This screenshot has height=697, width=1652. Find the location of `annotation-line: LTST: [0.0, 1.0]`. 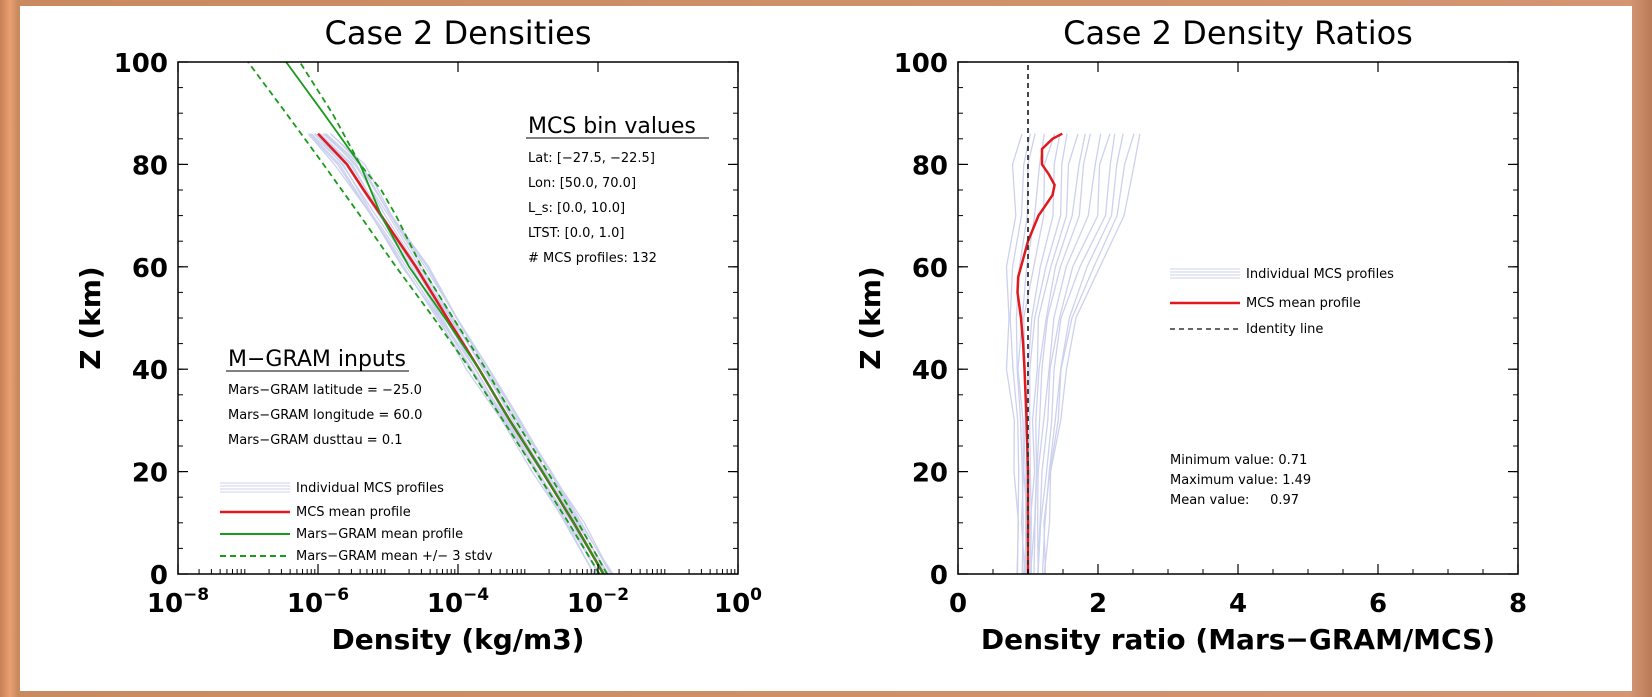

annotation-line: LTST: [0.0, 1.0] is located at coordinates (576, 233).